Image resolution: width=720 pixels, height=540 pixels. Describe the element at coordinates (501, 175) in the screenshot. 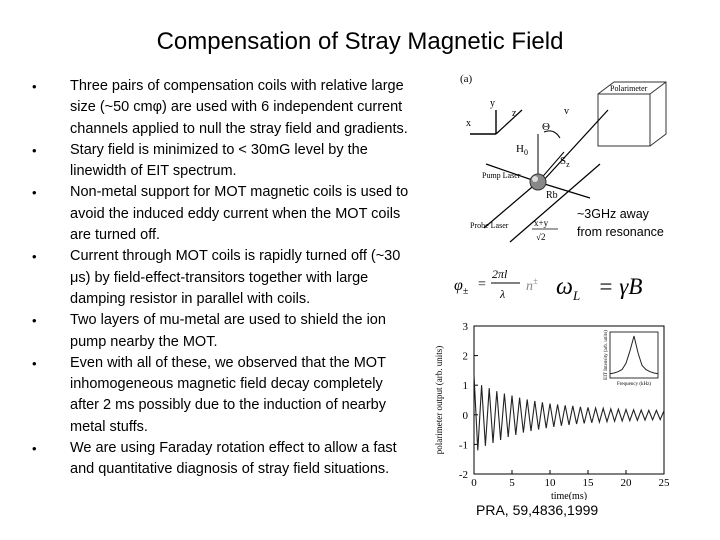

I see `pump-laser-label: Pump Laser` at that location.